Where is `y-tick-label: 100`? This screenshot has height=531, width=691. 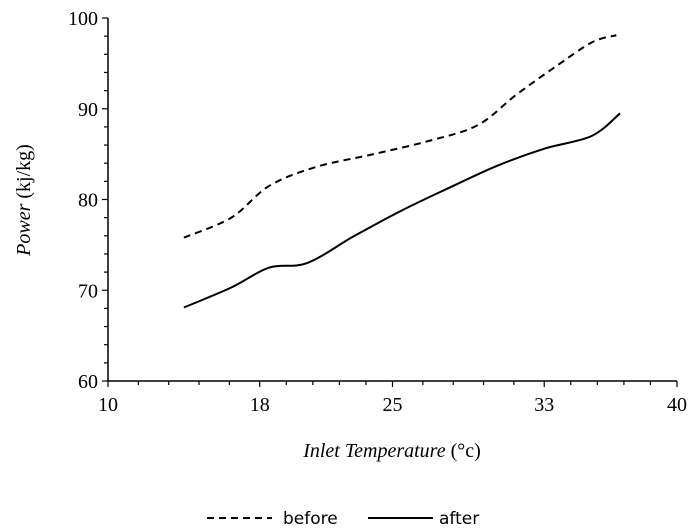
y-tick-label: 100 is located at coordinates (83, 19).